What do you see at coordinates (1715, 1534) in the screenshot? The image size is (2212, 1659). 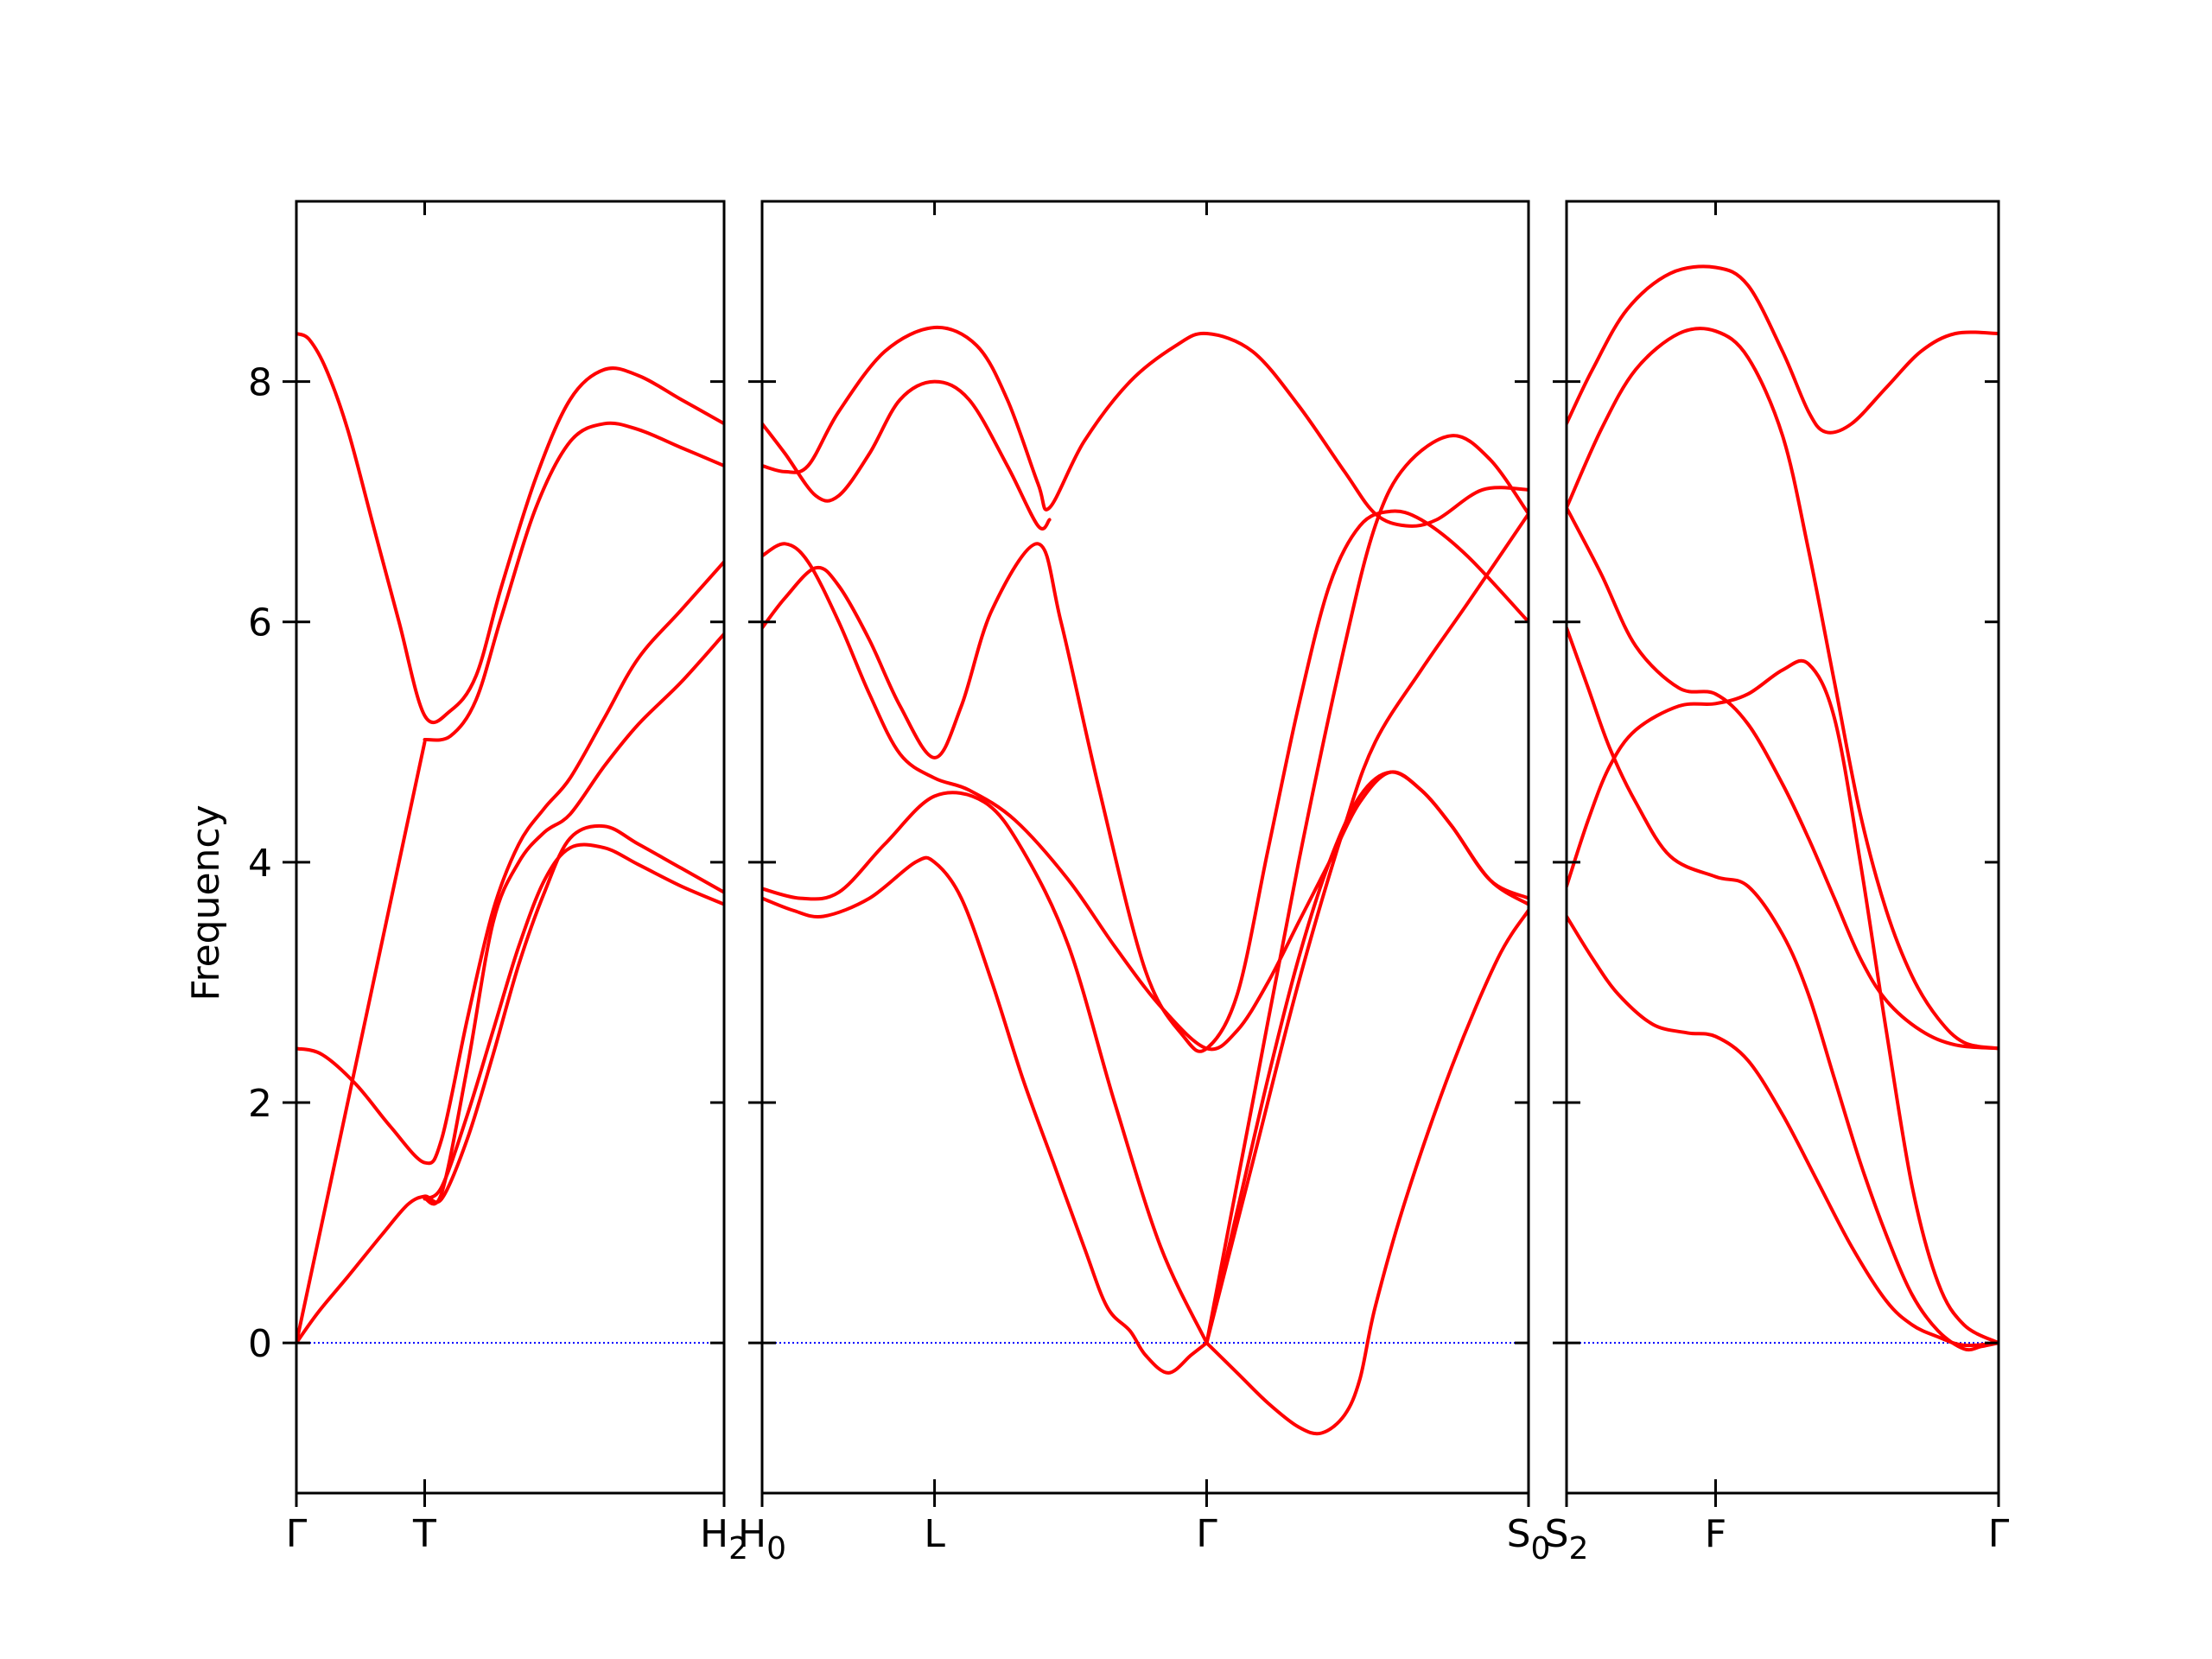 I see `x-tick-label: F` at bounding box center [1715, 1534].